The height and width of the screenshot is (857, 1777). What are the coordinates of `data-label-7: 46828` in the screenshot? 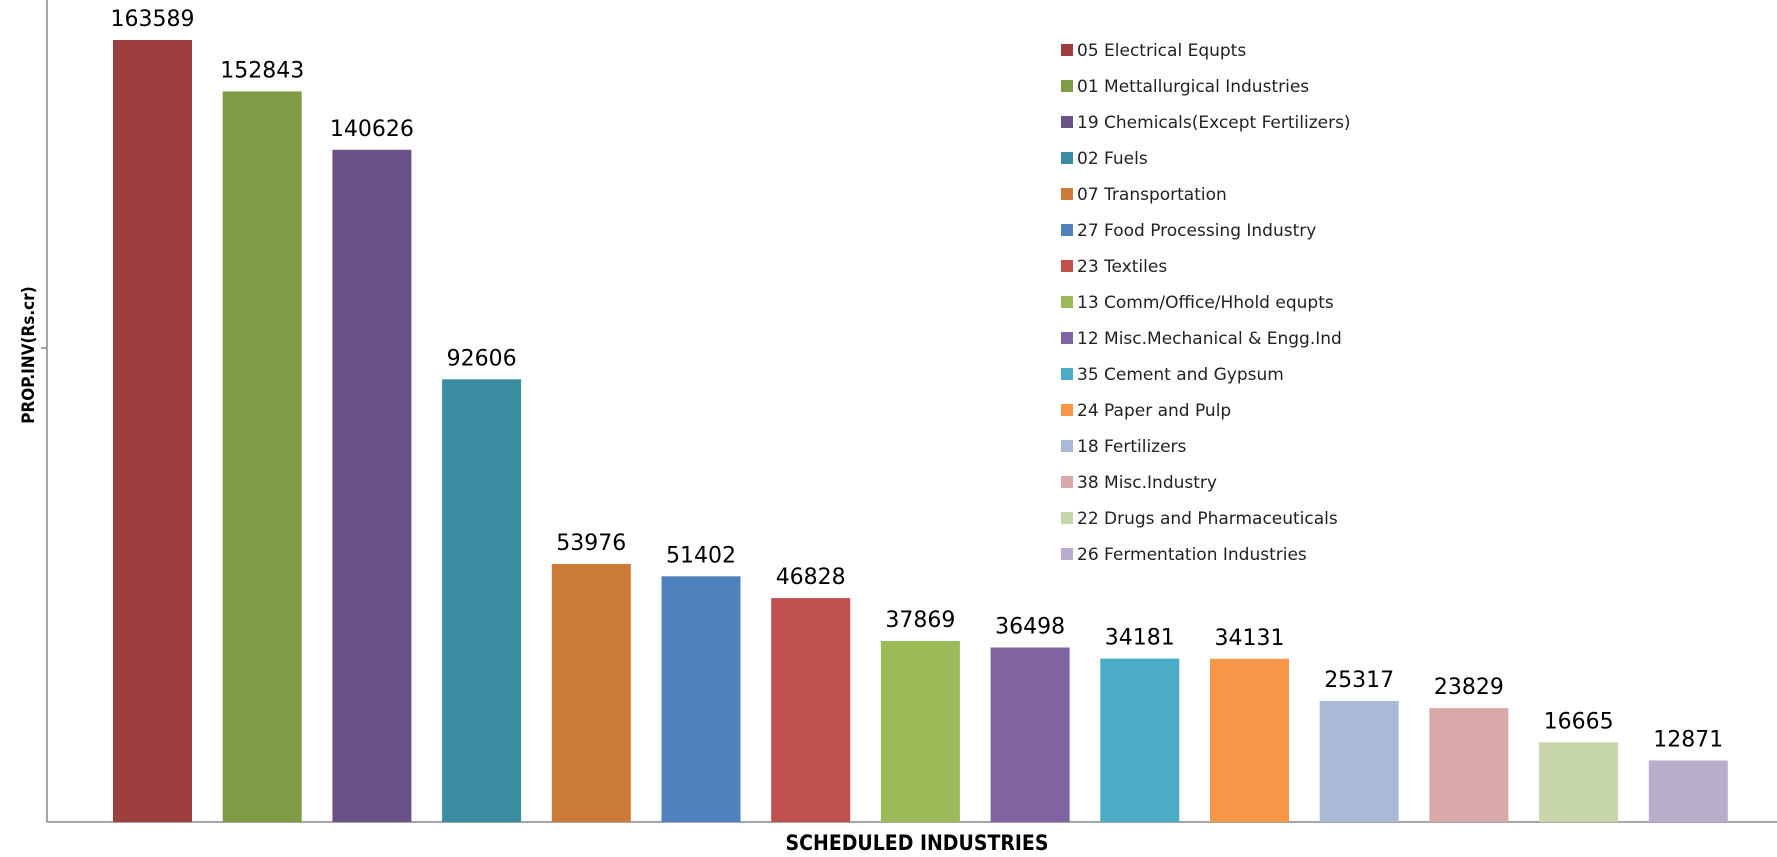 It's located at (811, 577).